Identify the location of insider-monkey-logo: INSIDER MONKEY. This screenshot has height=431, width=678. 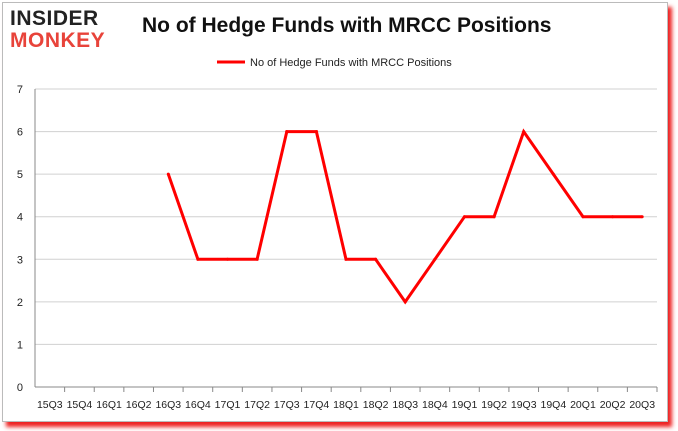
(57, 30).